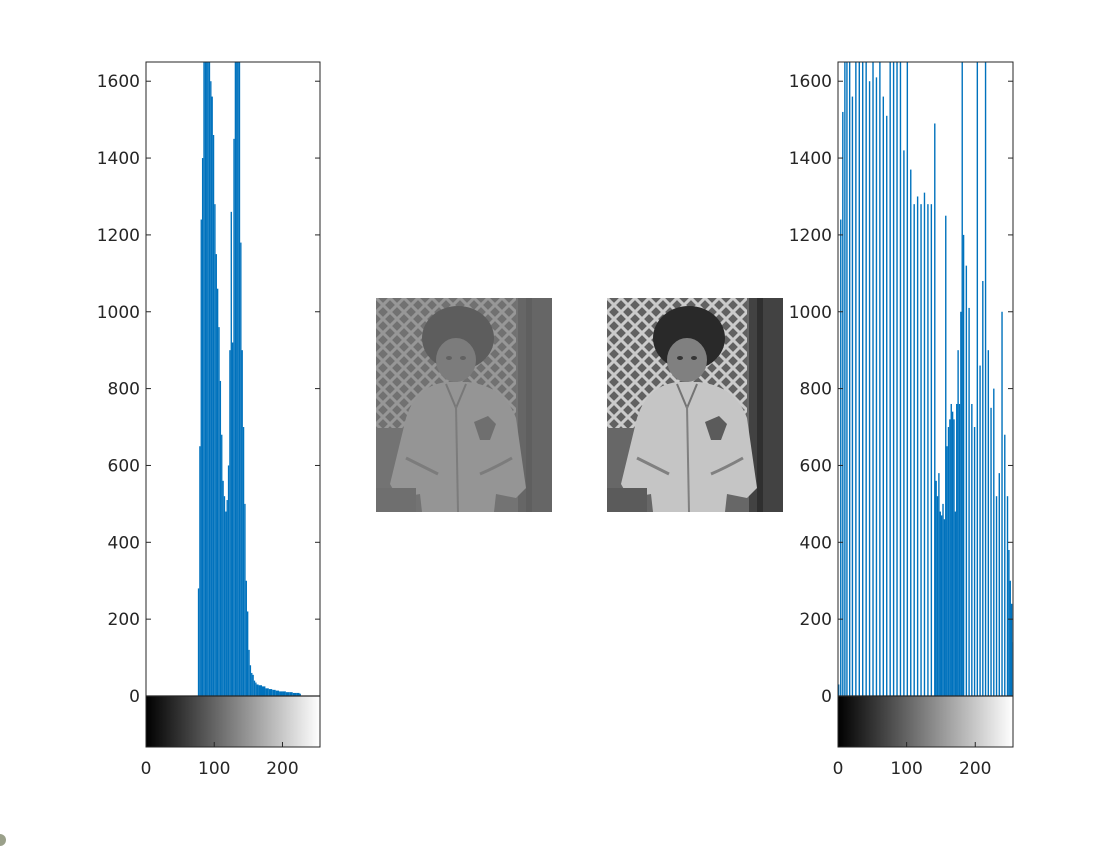  Describe the element at coordinates (810, 159) in the screenshot. I see `hist2-ytick-label: 1400` at that location.